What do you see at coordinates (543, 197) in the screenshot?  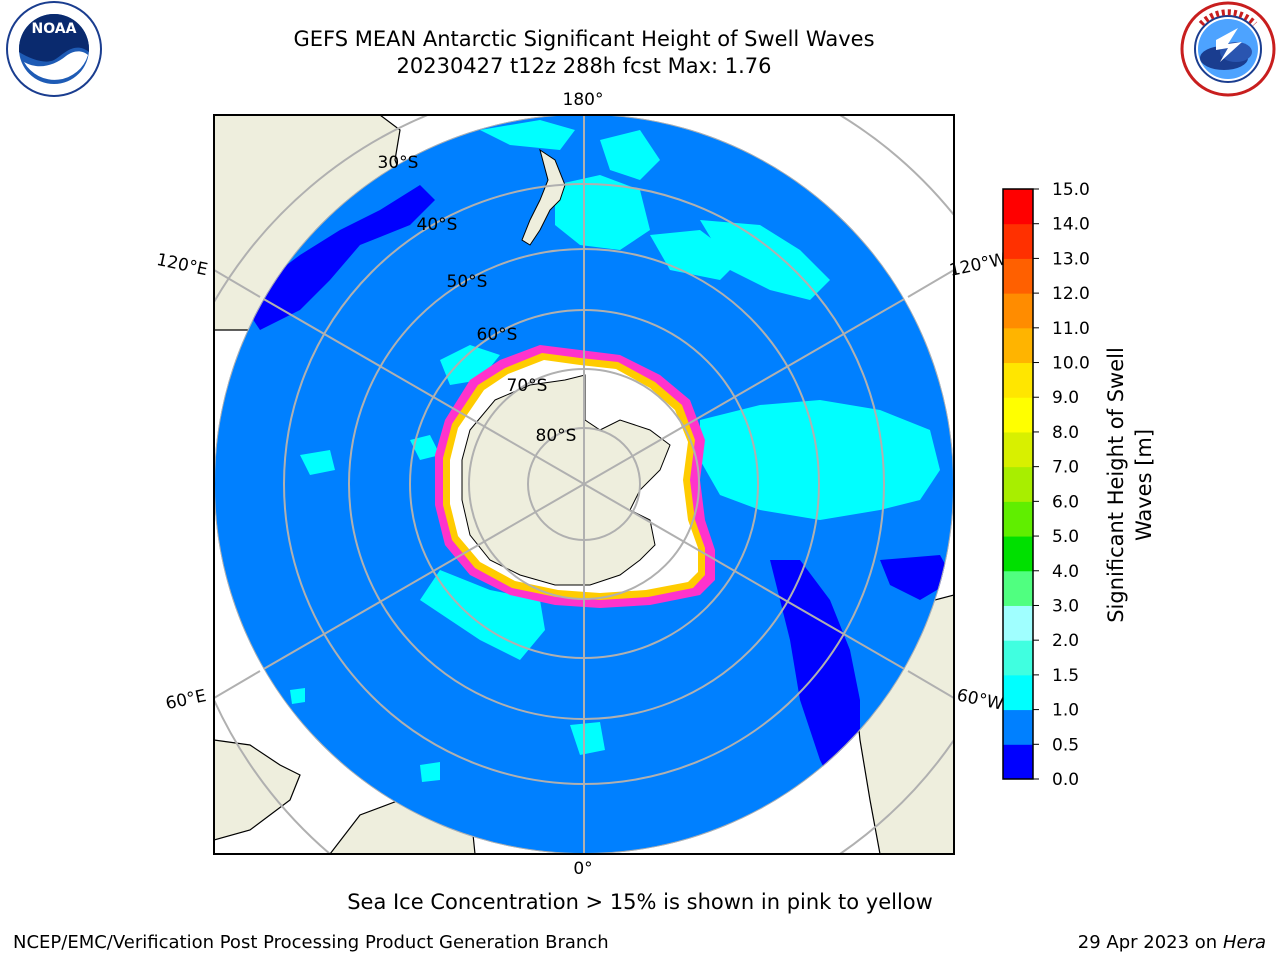 I see `land-new-zealand` at bounding box center [543, 197].